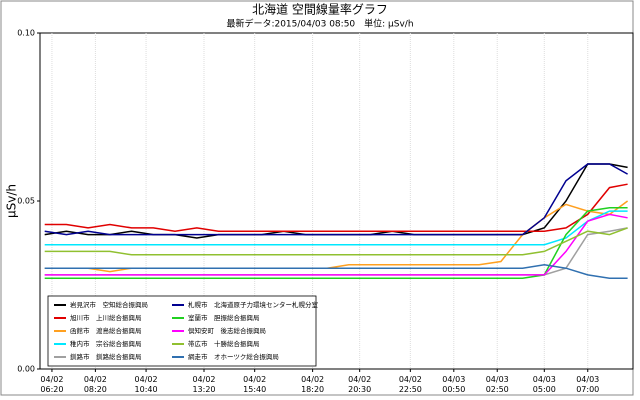  What do you see at coordinates (12, 201) in the screenshot?
I see `y-axis-label: μSv/h` at bounding box center [12, 201].